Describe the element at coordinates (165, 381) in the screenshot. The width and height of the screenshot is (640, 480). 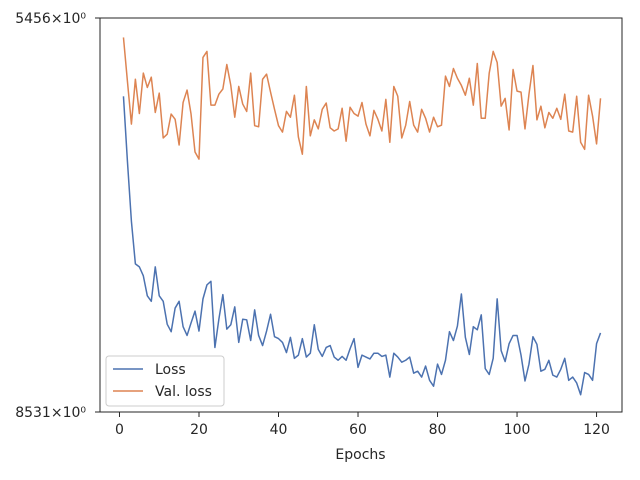
I see `legend: Loss Val. loss` at that location.